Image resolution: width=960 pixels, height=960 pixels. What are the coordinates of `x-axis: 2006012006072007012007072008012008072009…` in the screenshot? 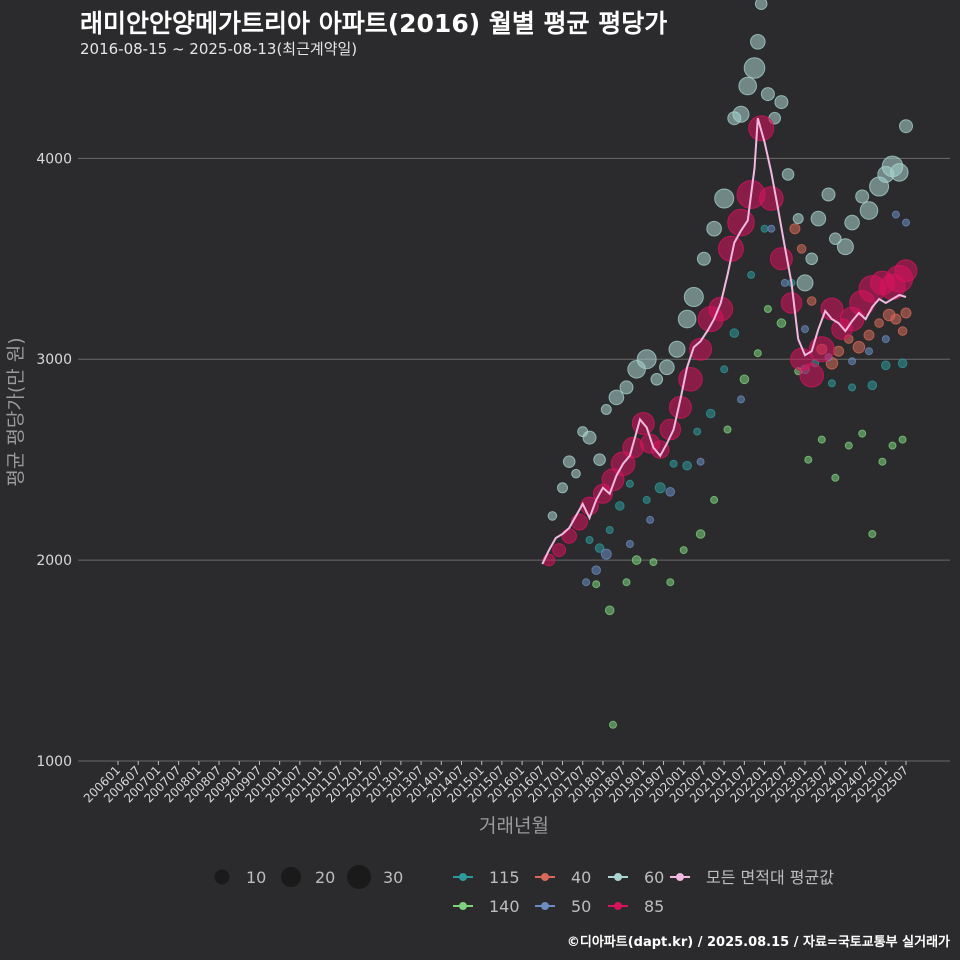 It's located at (496, 783).